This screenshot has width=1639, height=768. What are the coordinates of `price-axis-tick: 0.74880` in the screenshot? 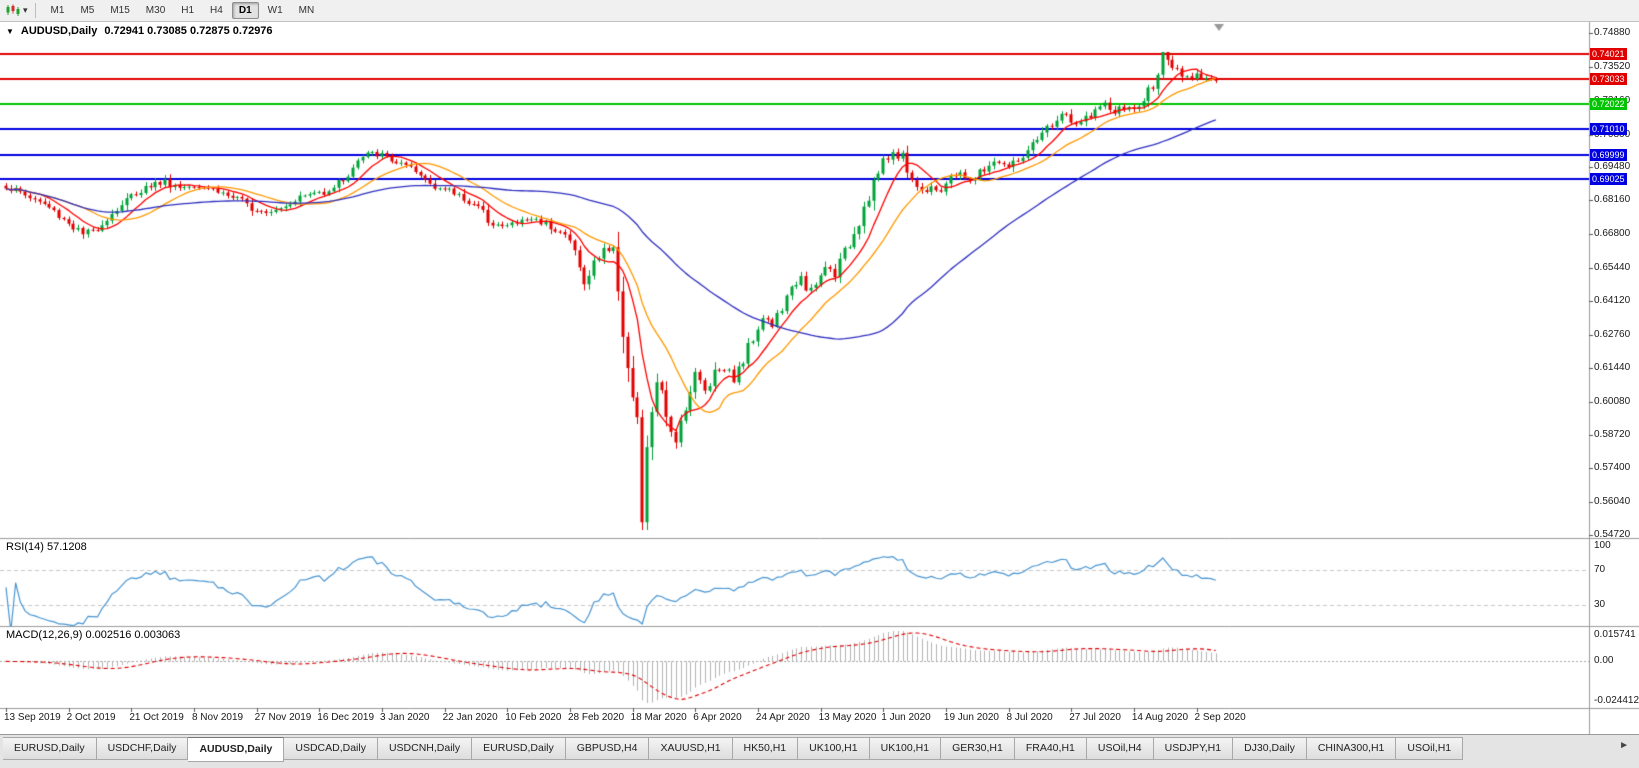 It's located at (1612, 32).